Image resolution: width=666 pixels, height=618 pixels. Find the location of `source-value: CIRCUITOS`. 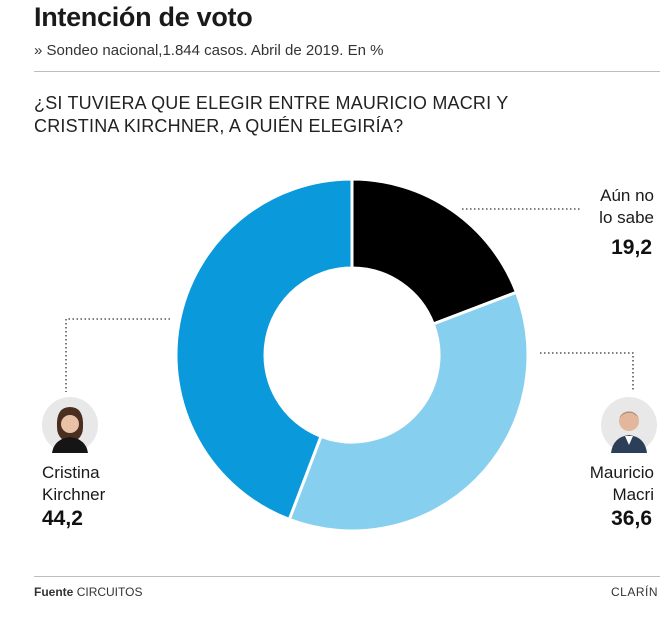

source-value: CIRCUITOS is located at coordinates (109, 592).